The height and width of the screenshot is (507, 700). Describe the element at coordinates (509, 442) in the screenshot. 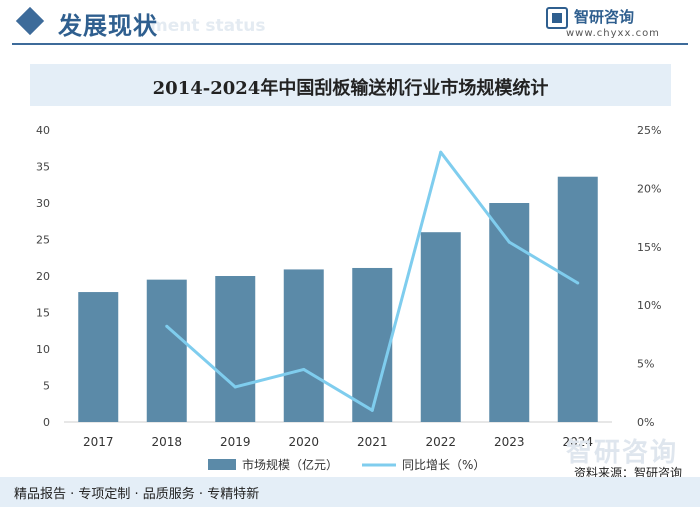

I see `x-axis-tick: 2023` at that location.